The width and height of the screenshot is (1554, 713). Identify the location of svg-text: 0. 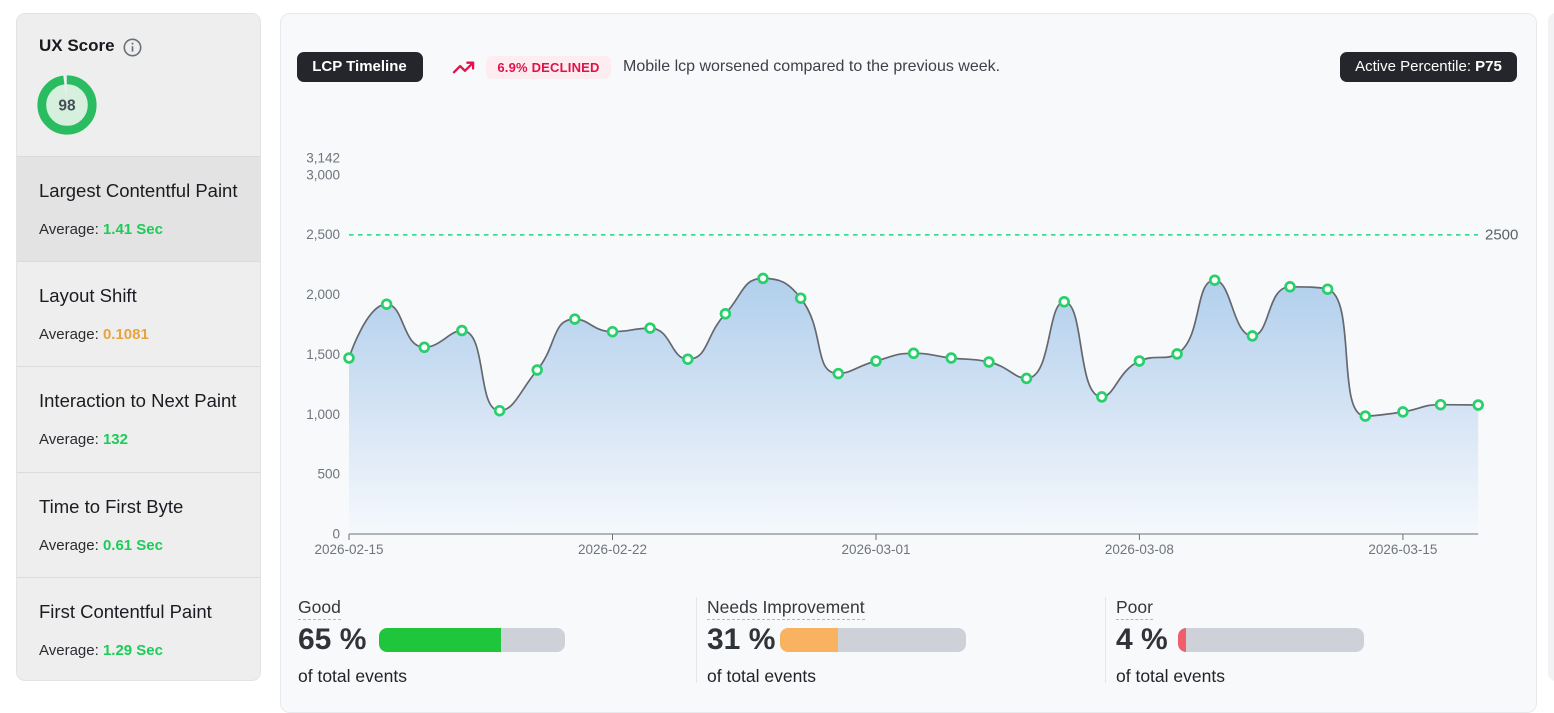
(336, 534).